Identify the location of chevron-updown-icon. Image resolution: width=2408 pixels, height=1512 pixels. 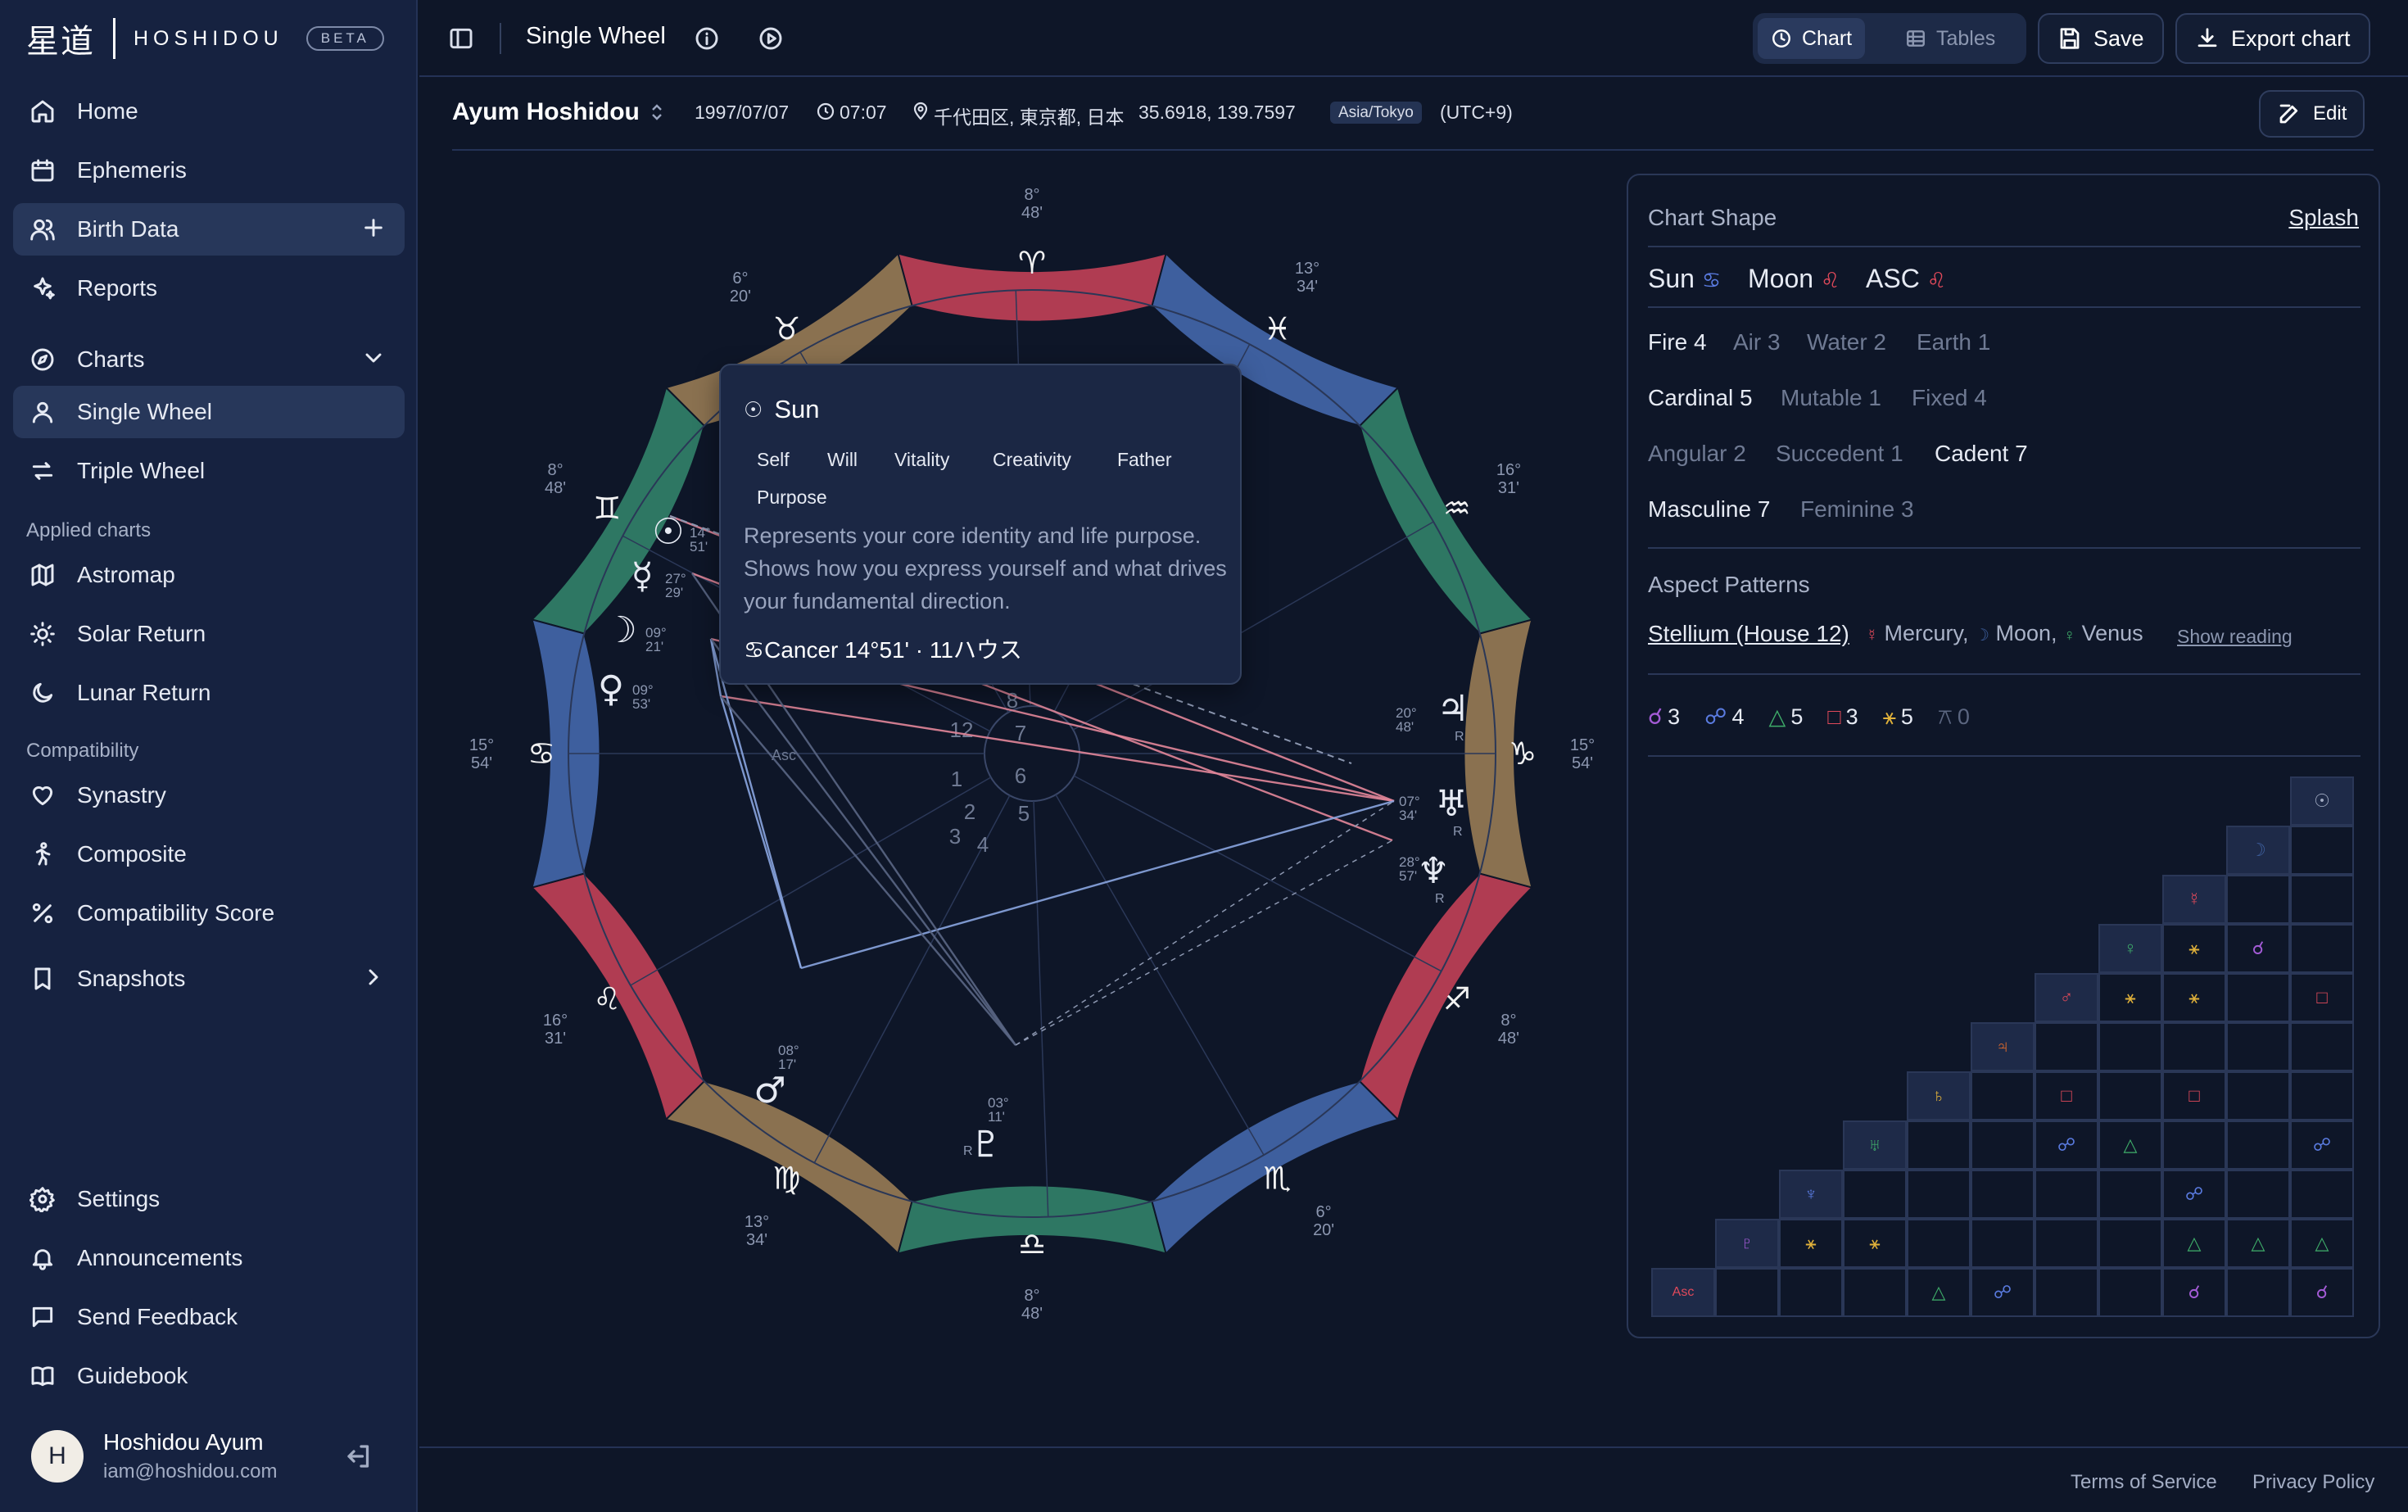
(657, 114).